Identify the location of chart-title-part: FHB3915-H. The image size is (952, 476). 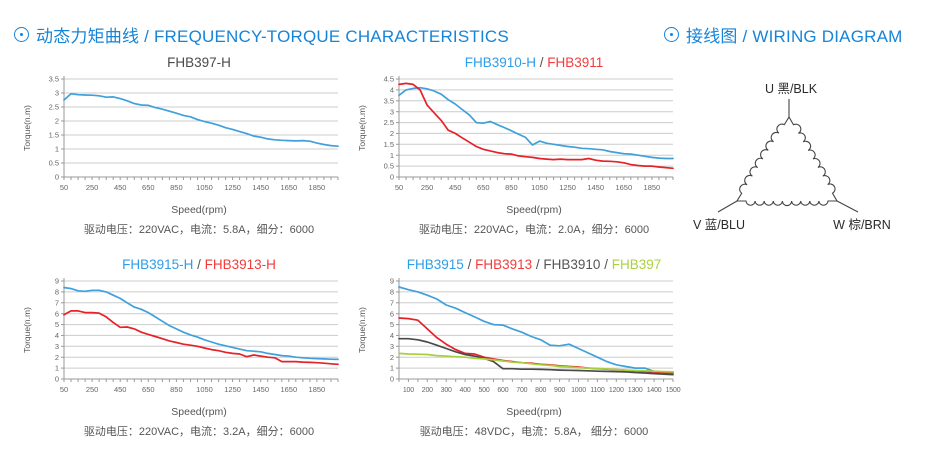
(158, 264).